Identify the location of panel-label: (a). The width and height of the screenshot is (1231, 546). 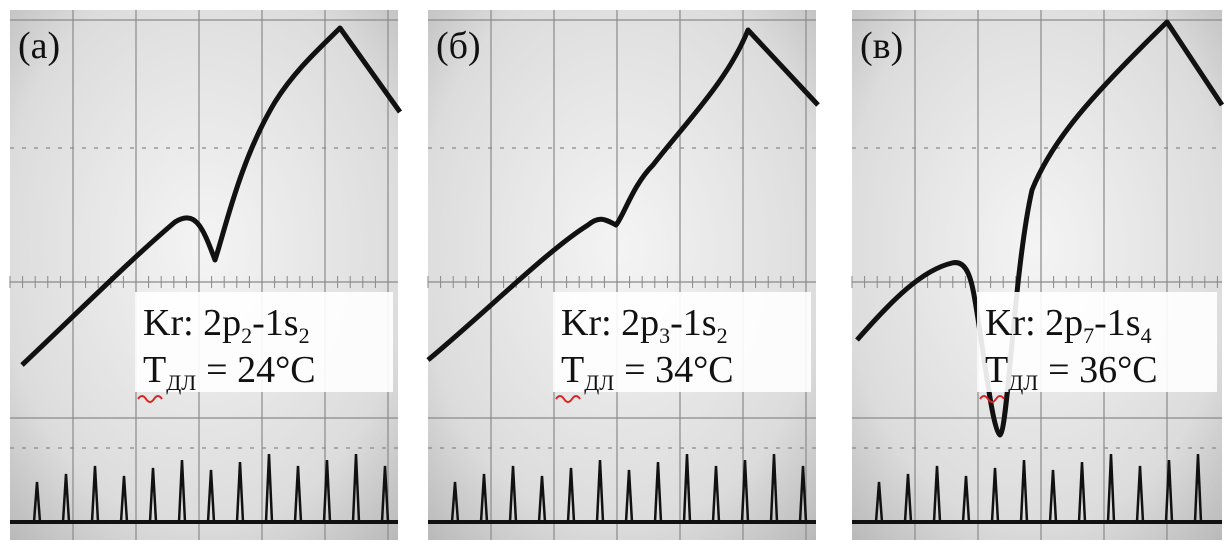
(39, 46).